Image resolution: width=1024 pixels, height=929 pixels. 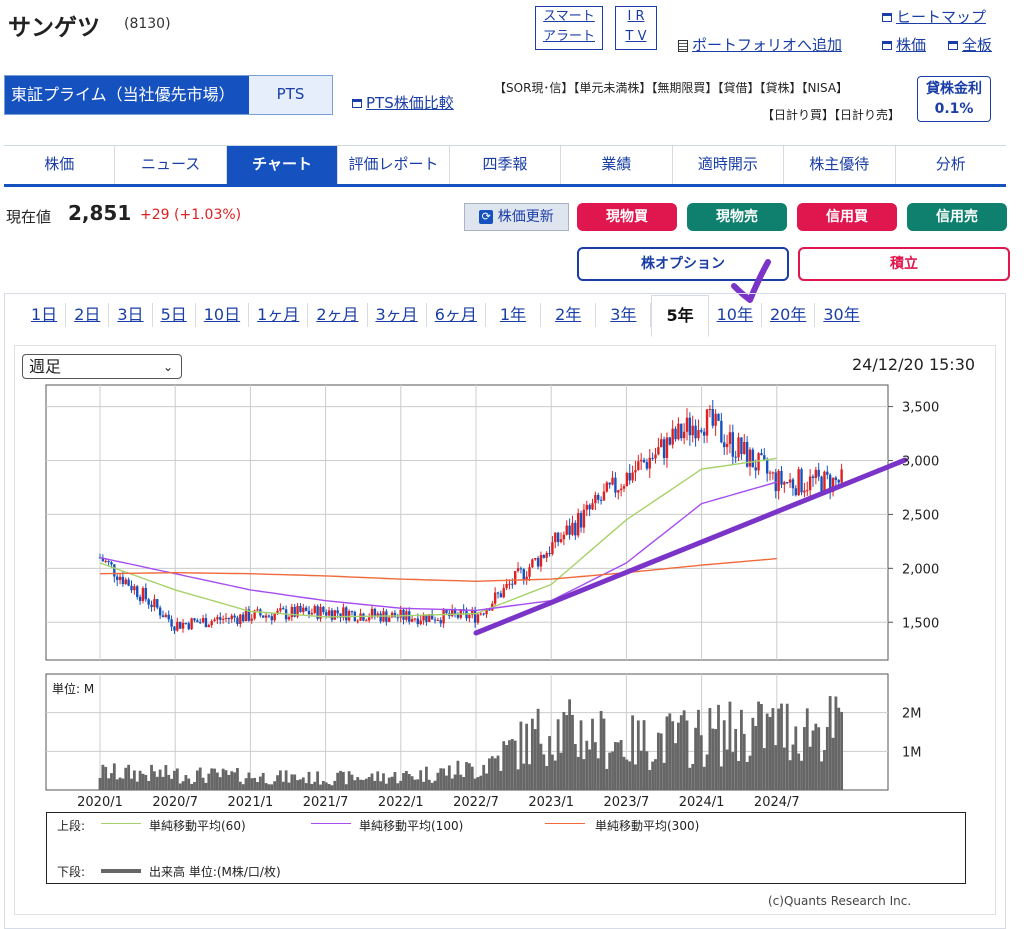 I want to click on period-2d: 2日, so click(x=88, y=314).